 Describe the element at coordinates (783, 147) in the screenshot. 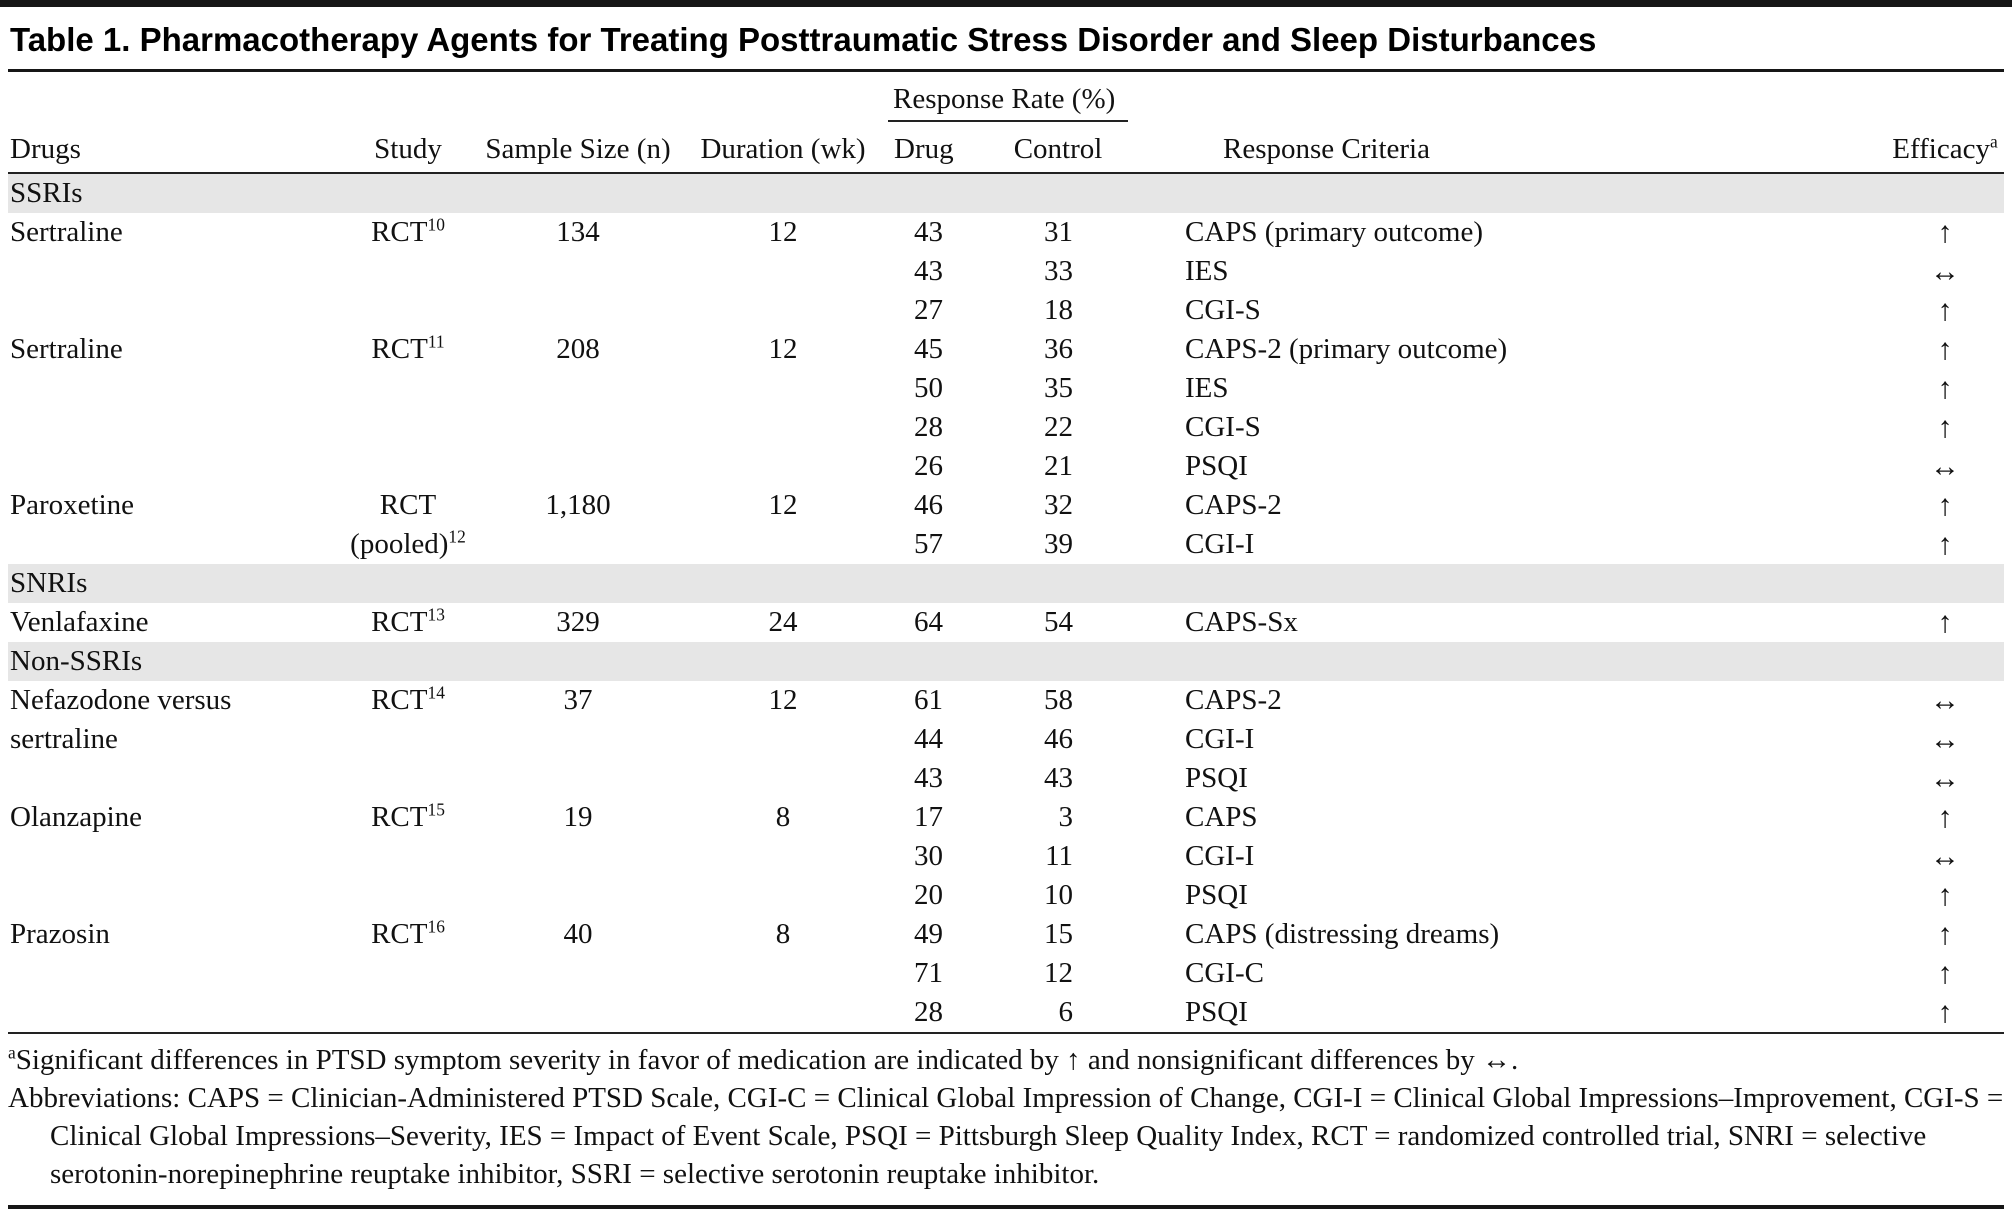

I see `column-header-duration: Duration (wk)` at that location.